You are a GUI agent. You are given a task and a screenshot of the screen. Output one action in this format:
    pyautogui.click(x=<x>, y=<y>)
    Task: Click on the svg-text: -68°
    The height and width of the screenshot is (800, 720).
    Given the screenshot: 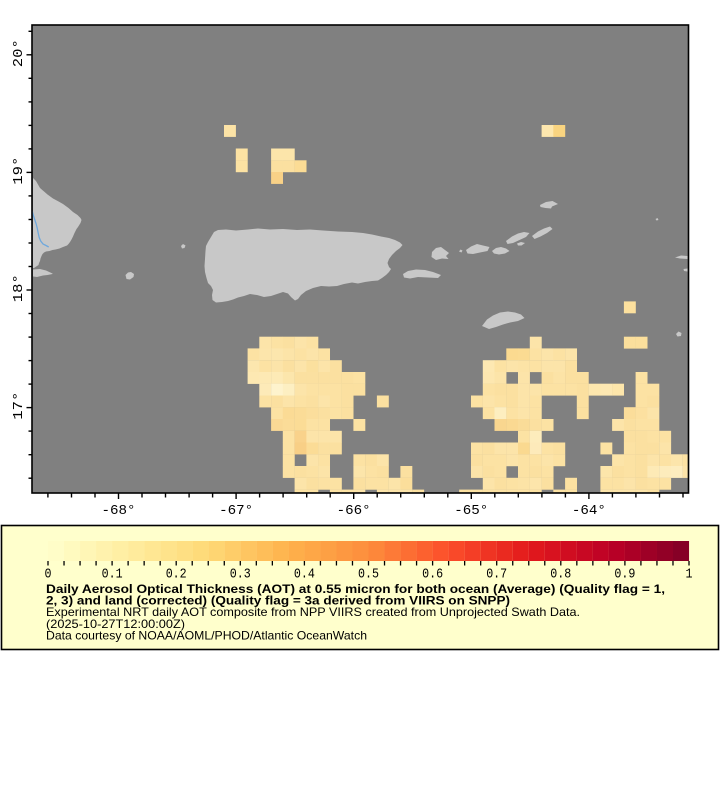 What is the action you would take?
    pyautogui.click(x=119, y=511)
    